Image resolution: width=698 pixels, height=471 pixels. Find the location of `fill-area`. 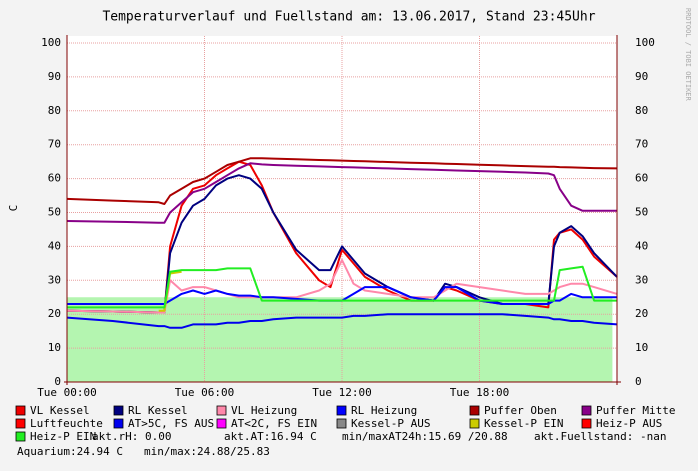

fill-area is located at coordinates (340, 339).